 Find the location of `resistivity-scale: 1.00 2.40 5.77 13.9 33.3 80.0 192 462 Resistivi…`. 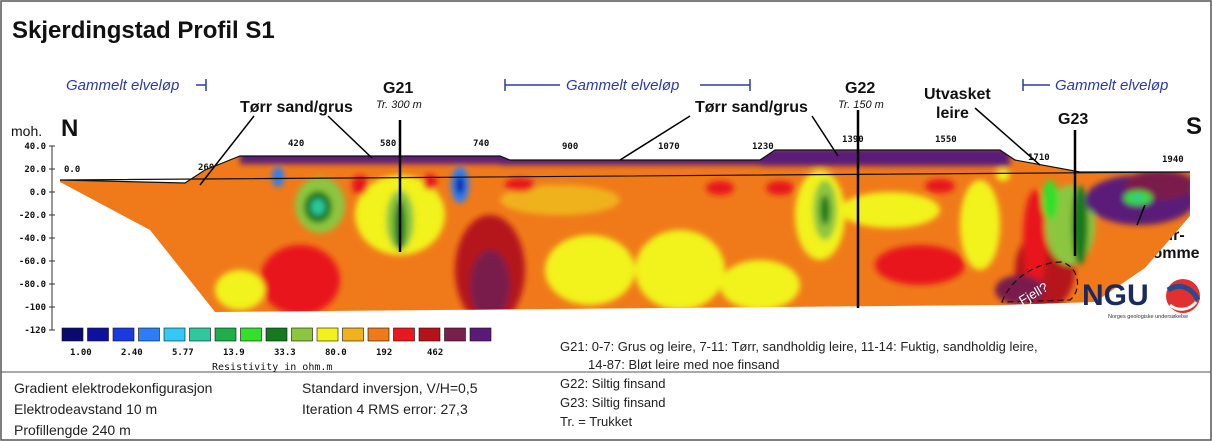

resistivity-scale: 1.00 2.40 5.77 13.9 33.3 80.0 192 462 Resistivi… is located at coordinates (276, 350).